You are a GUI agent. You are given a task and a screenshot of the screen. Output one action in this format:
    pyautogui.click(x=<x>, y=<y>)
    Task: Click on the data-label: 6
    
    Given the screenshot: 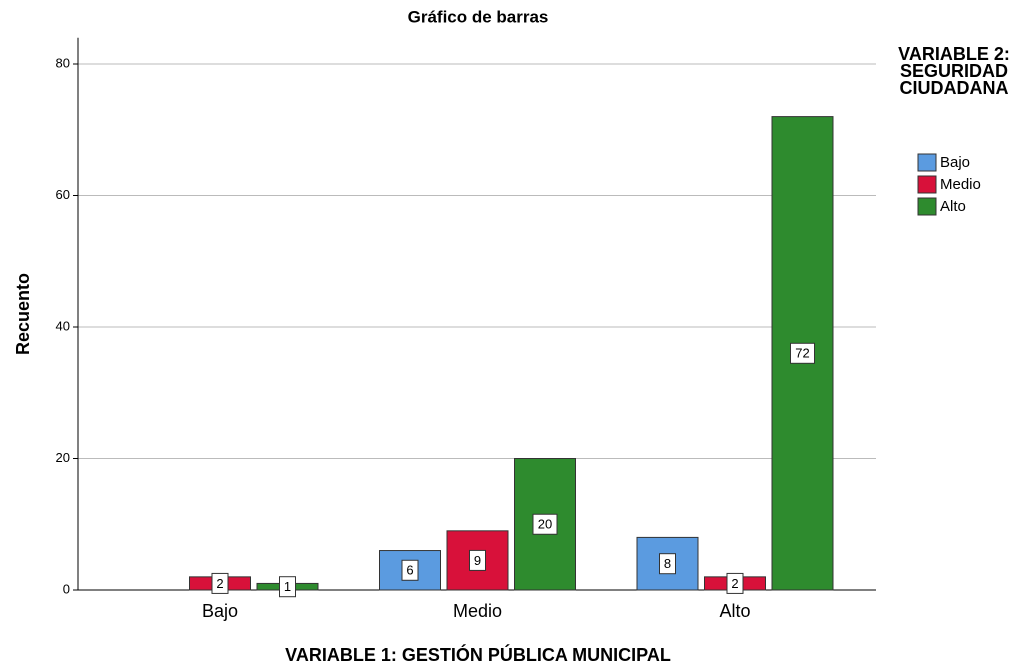 What is the action you would take?
    pyautogui.click(x=409, y=570)
    